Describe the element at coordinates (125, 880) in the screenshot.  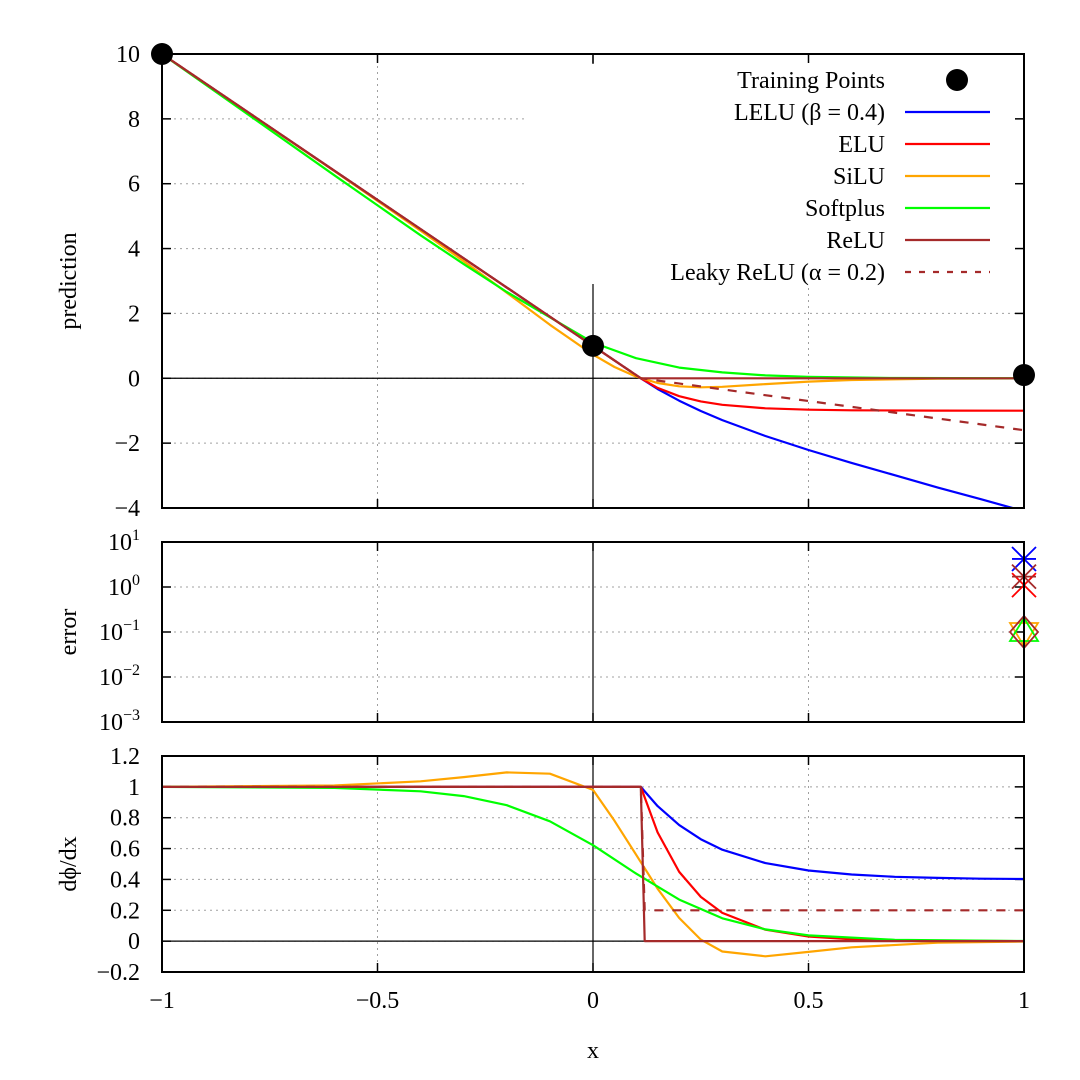
I see `y-tick-label: 0.4` at that location.